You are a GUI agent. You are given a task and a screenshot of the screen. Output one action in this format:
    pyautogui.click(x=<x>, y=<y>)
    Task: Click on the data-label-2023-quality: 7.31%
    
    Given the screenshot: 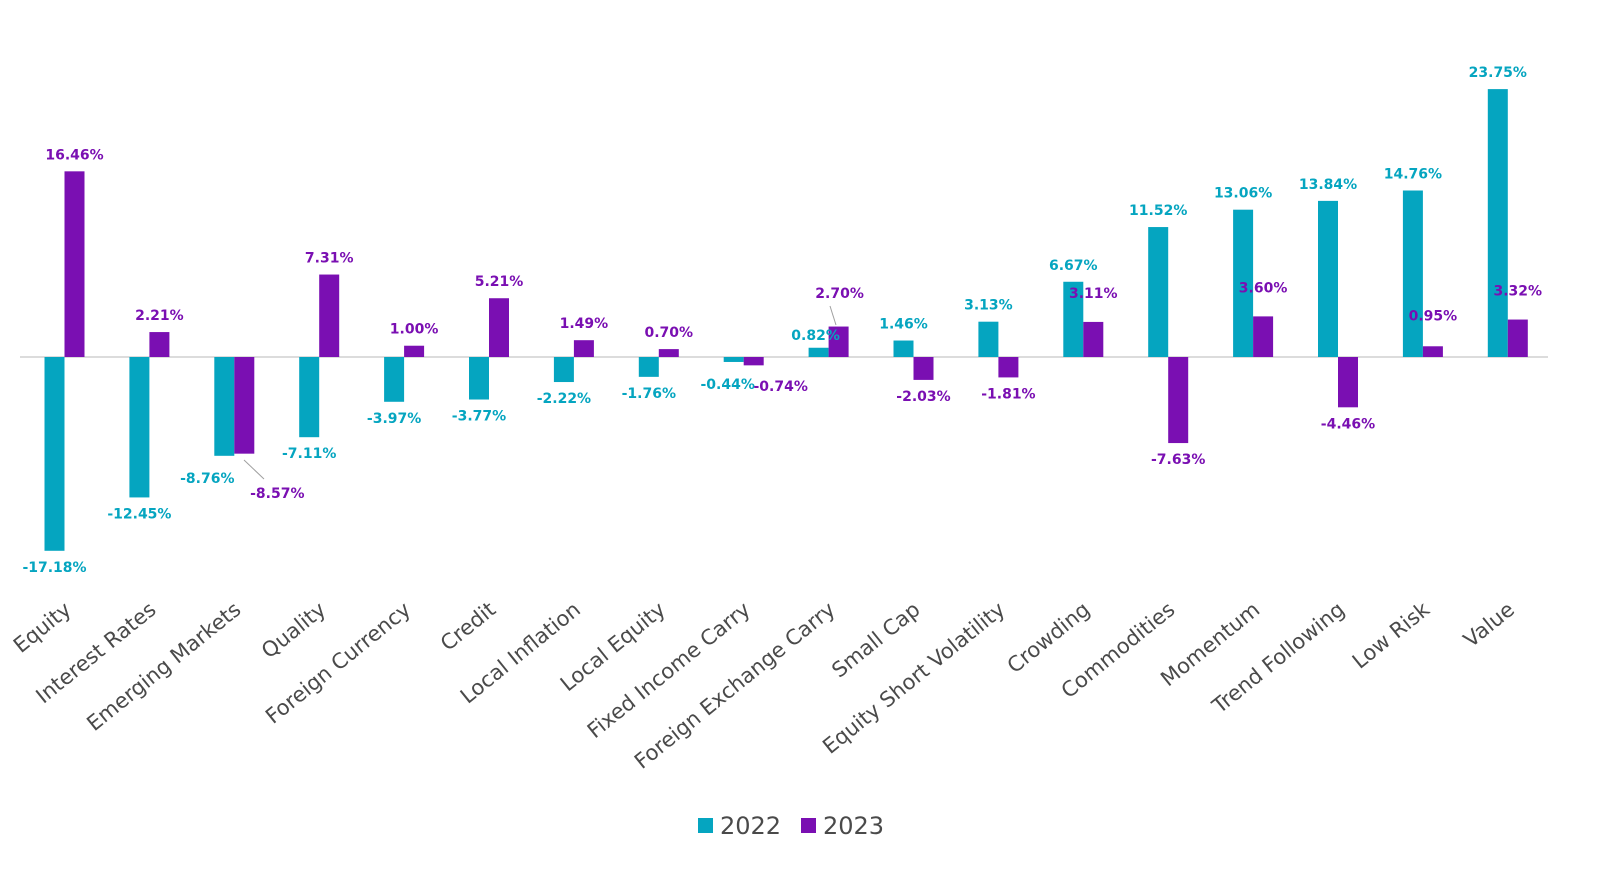 What is the action you would take?
    pyautogui.click(x=329, y=259)
    